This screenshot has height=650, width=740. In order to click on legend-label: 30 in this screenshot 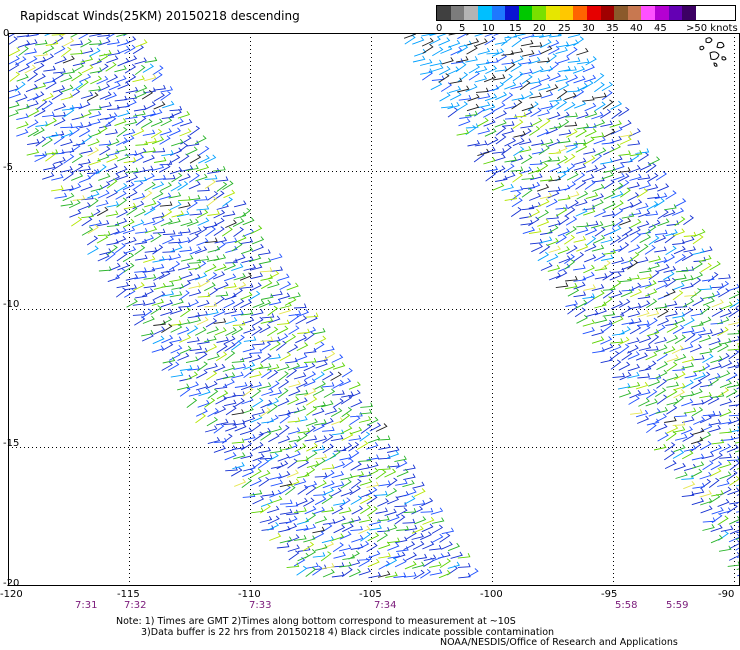, I will do `click(588, 28)`.